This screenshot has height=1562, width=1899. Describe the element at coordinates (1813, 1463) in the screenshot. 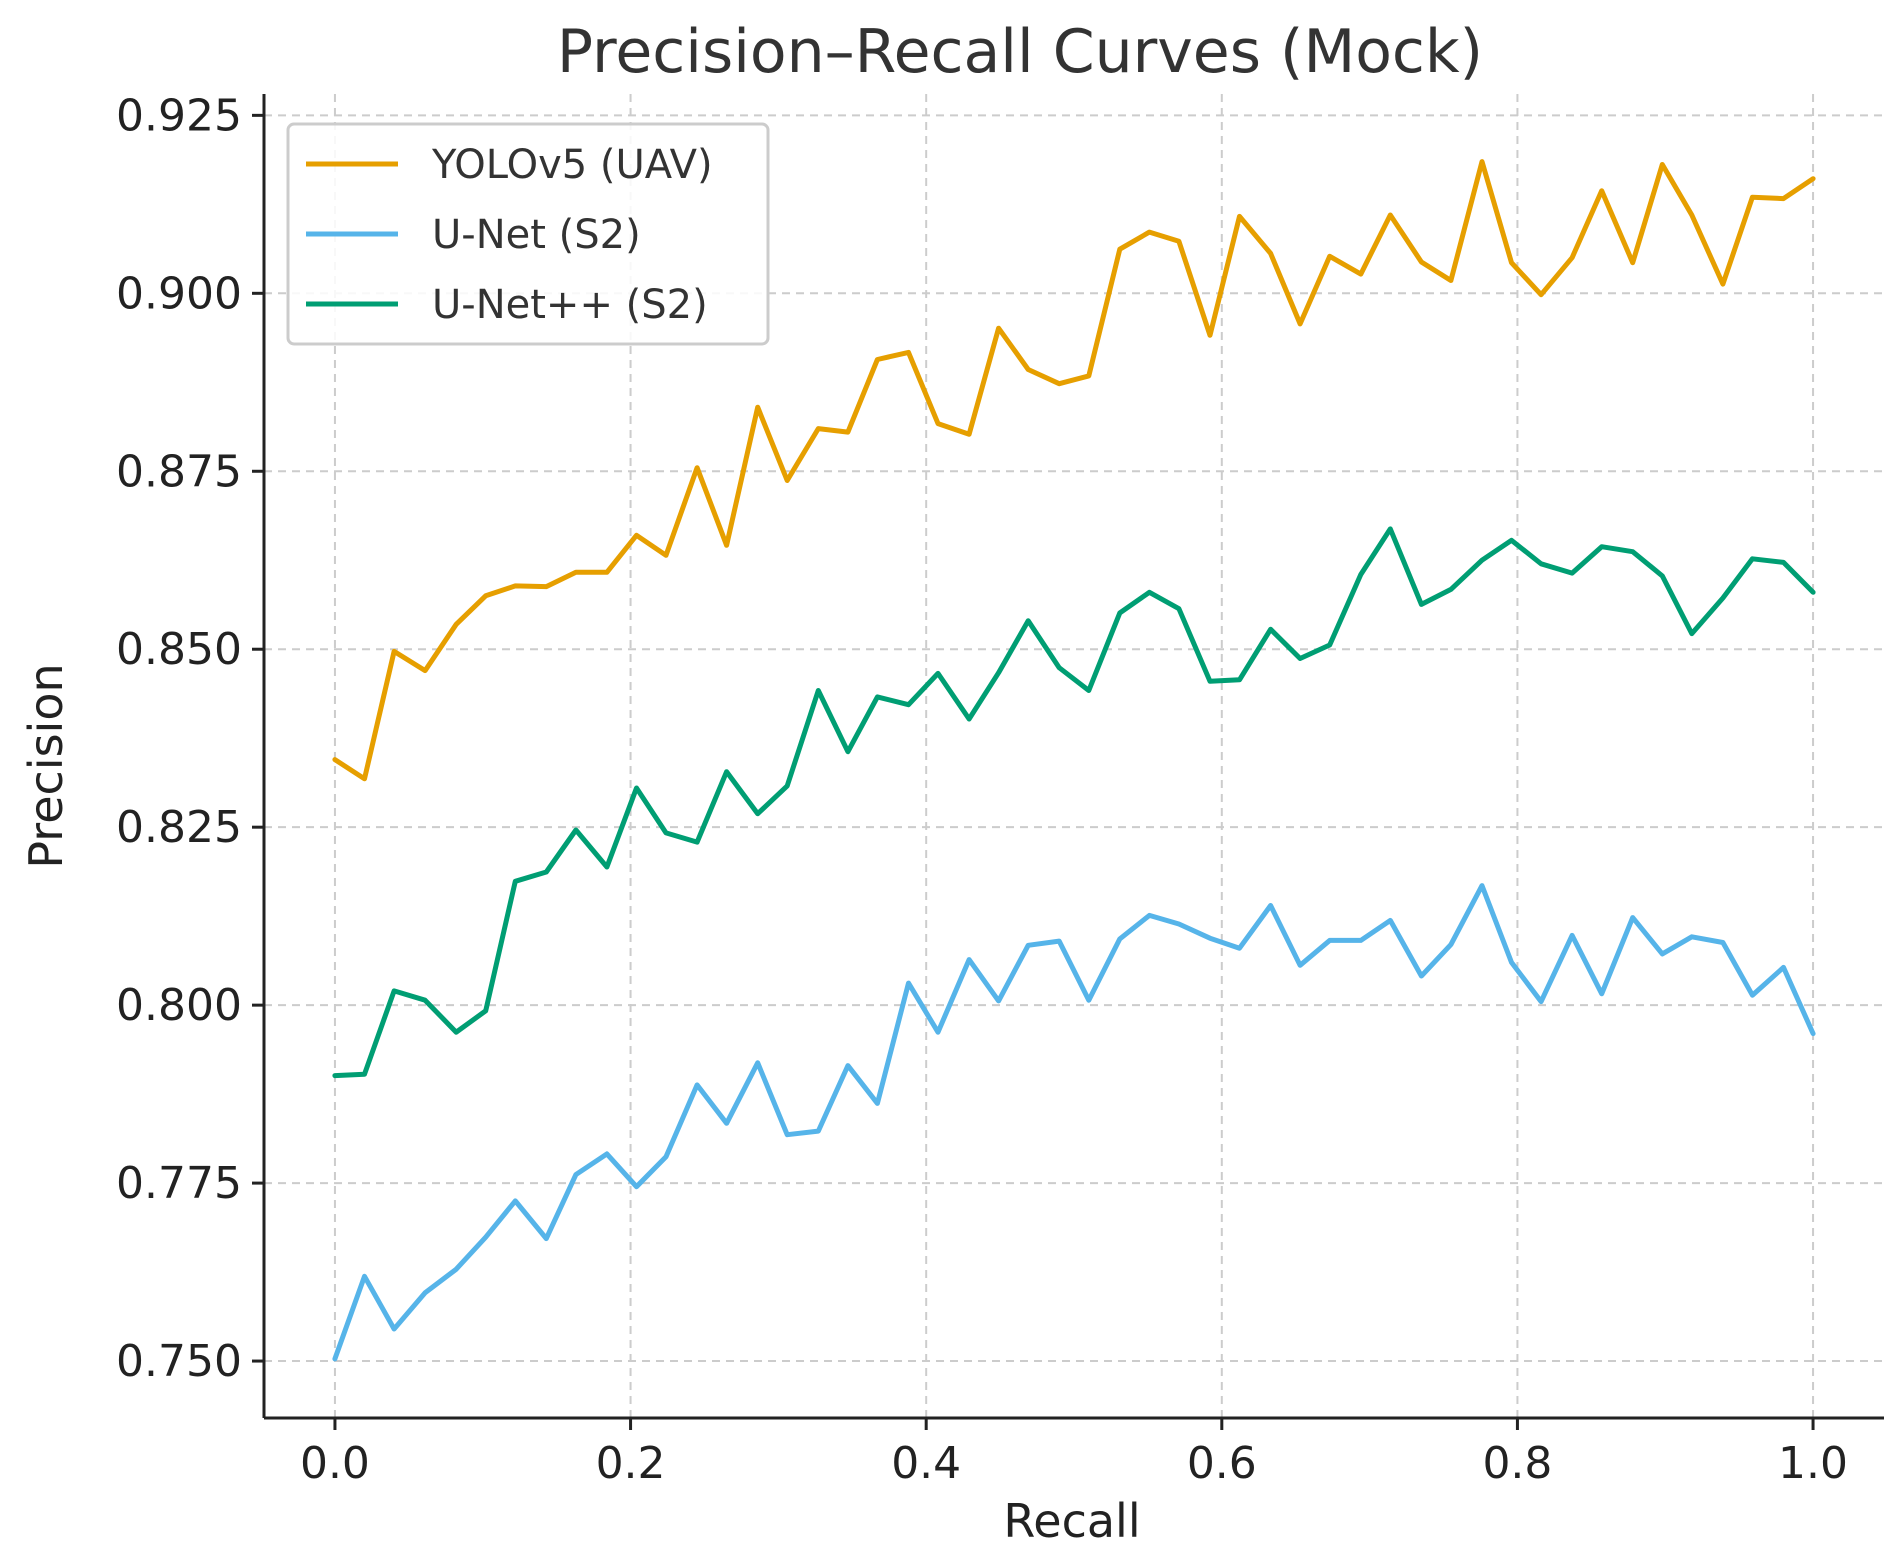

I see `x-tick-label: 1.0` at that location.